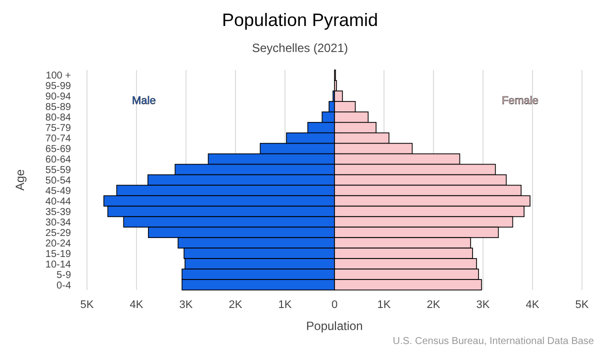 The height and width of the screenshot is (350, 600). Describe the element at coordinates (58, 150) in the screenshot. I see `y-tick-label: 65-69` at that location.